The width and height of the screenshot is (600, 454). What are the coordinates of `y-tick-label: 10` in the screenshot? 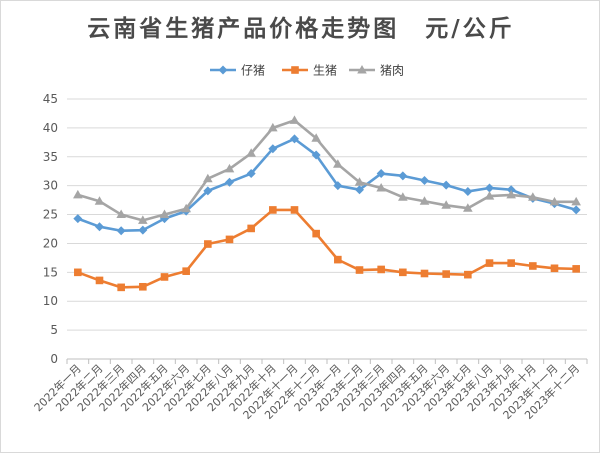 It's located at (50, 301).